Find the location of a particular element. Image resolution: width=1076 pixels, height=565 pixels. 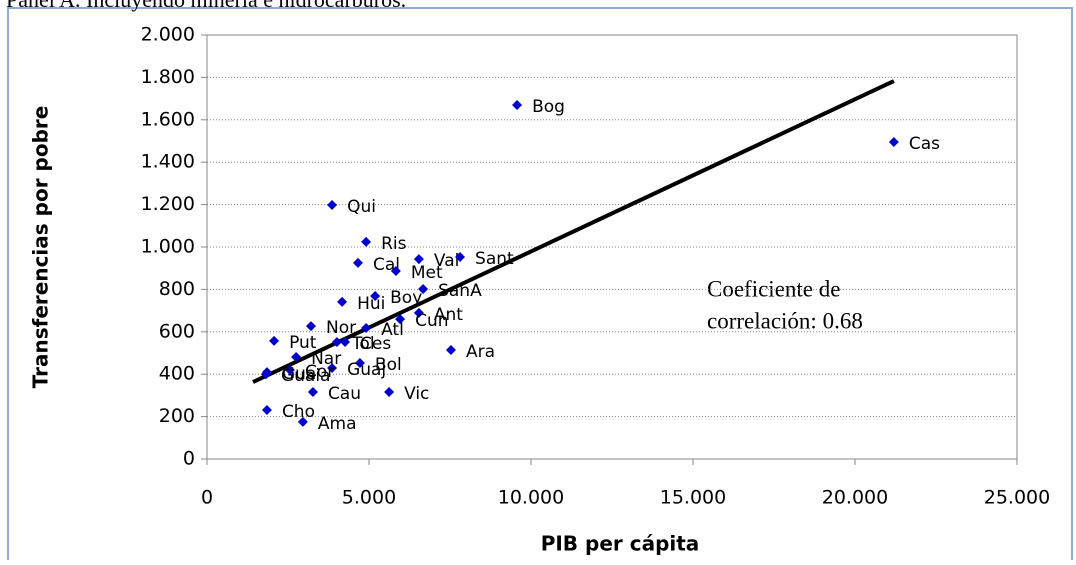

point-label: Ces is located at coordinates (375, 344).